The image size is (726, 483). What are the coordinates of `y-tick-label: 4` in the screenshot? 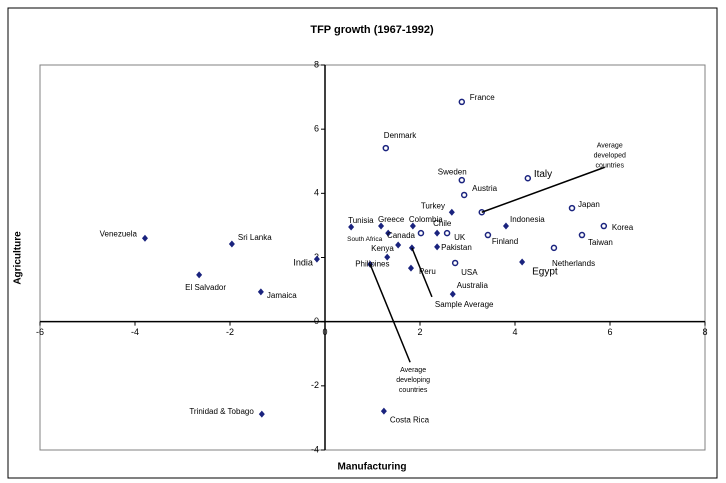 It's located at (316, 193).